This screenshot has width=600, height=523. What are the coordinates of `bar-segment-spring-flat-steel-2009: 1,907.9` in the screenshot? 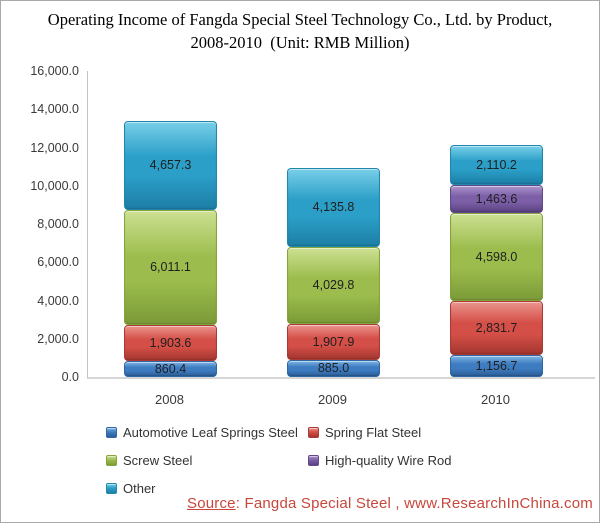 It's located at (333, 342).